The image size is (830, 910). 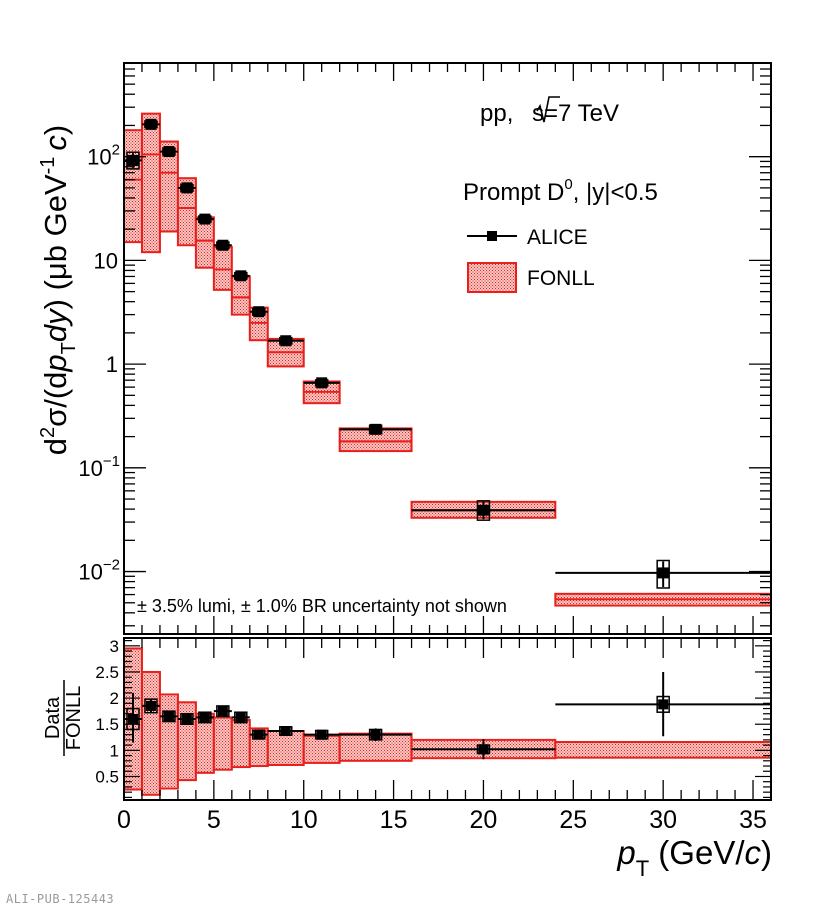 What do you see at coordinates (753, 820) in the screenshot?
I see `x-tick-label-7: 35` at bounding box center [753, 820].